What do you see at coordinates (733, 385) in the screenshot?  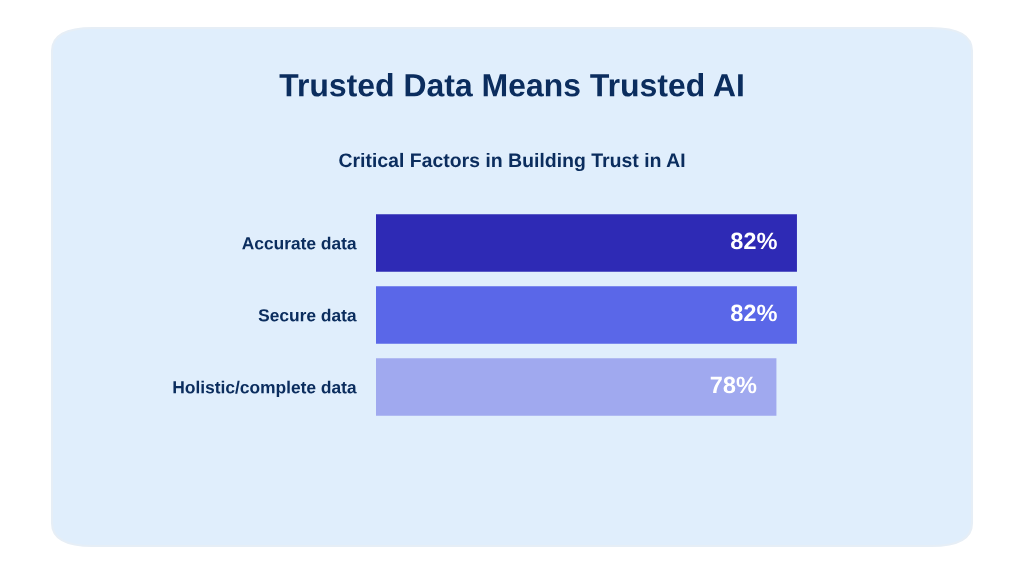 I see `data-label: 78%` at bounding box center [733, 385].